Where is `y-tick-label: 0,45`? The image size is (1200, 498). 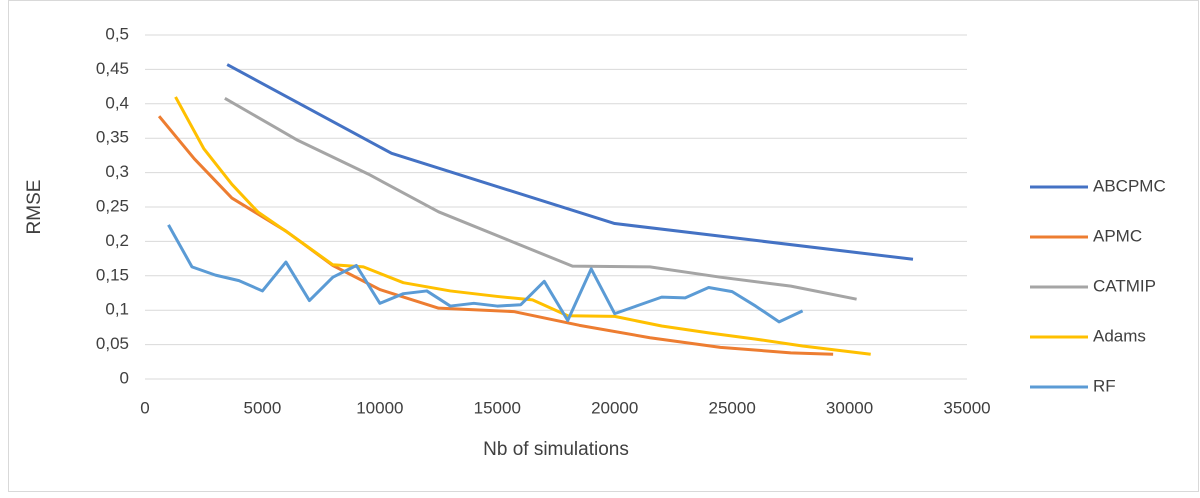
y-tick-label: 0,45 is located at coordinates (112, 68).